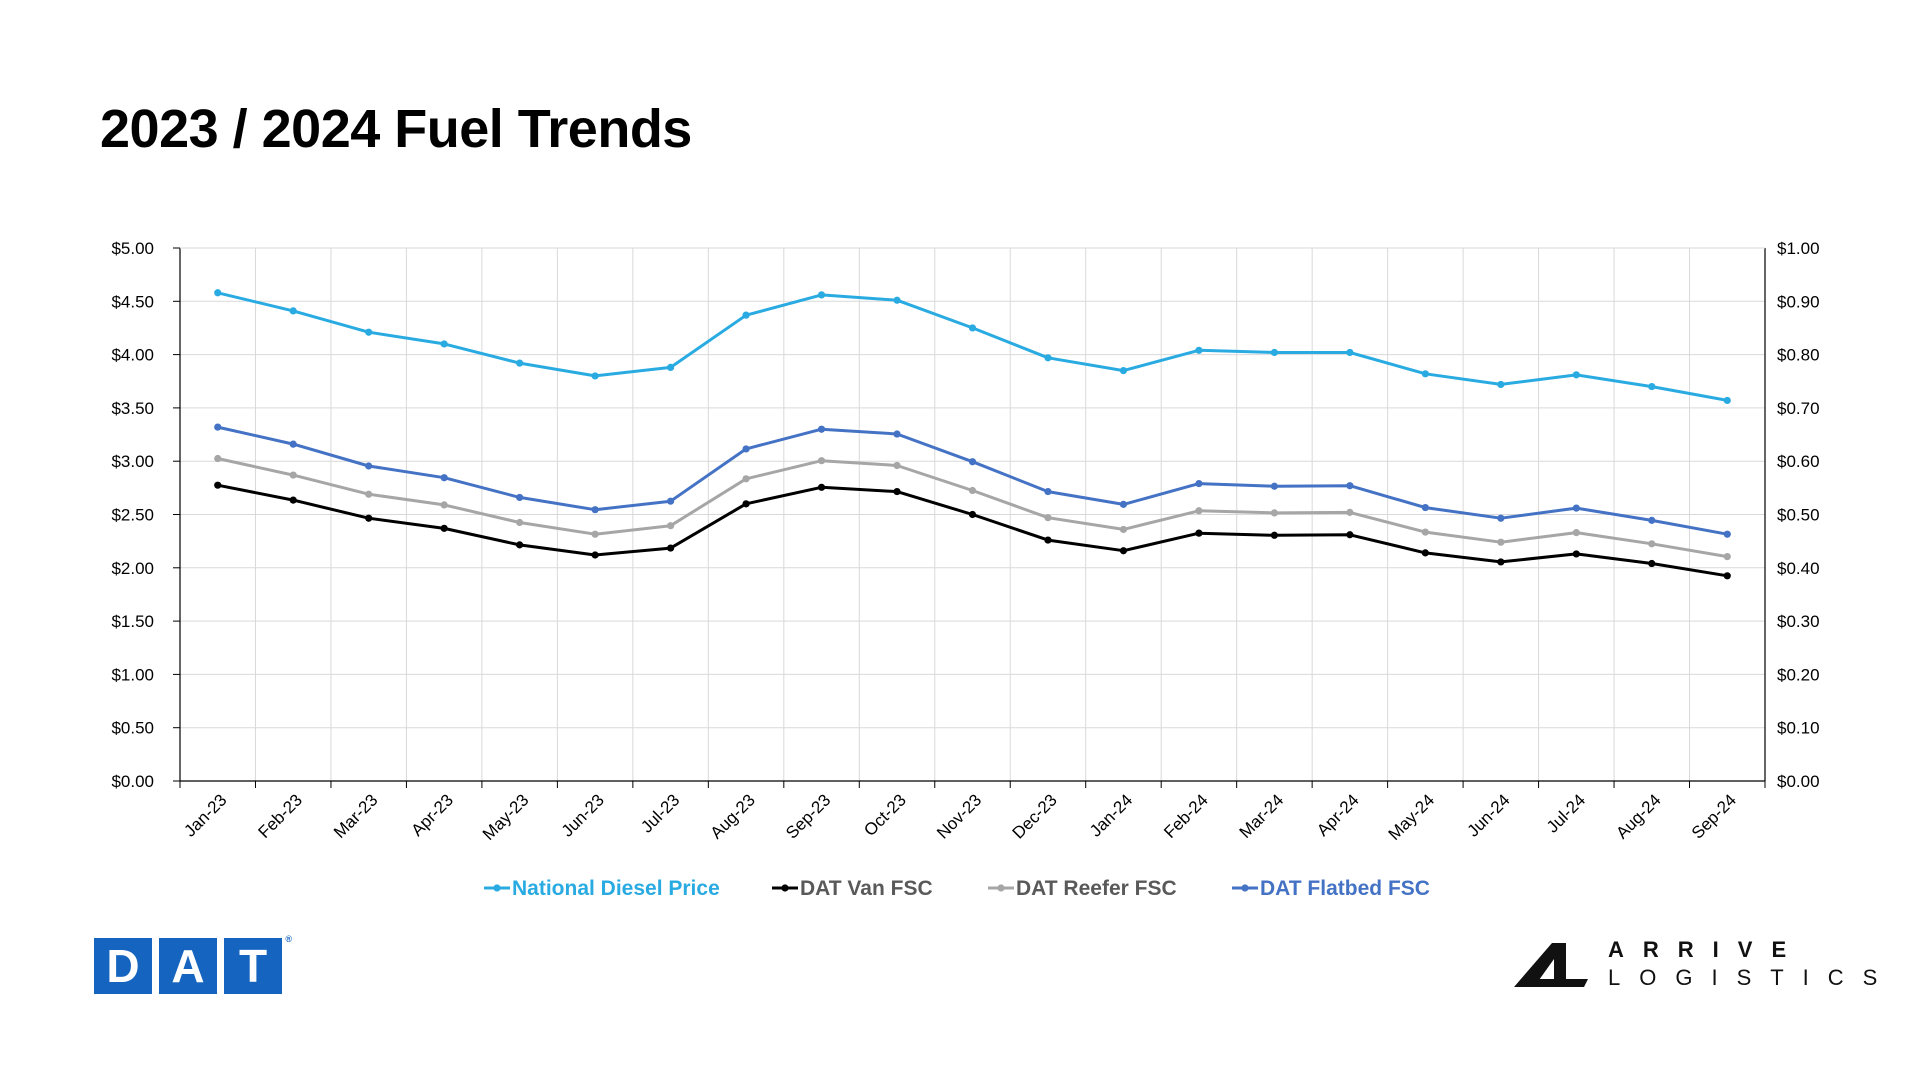  Describe the element at coordinates (188, 966) in the screenshot. I see `dat-logo-letter-a: A` at that location.